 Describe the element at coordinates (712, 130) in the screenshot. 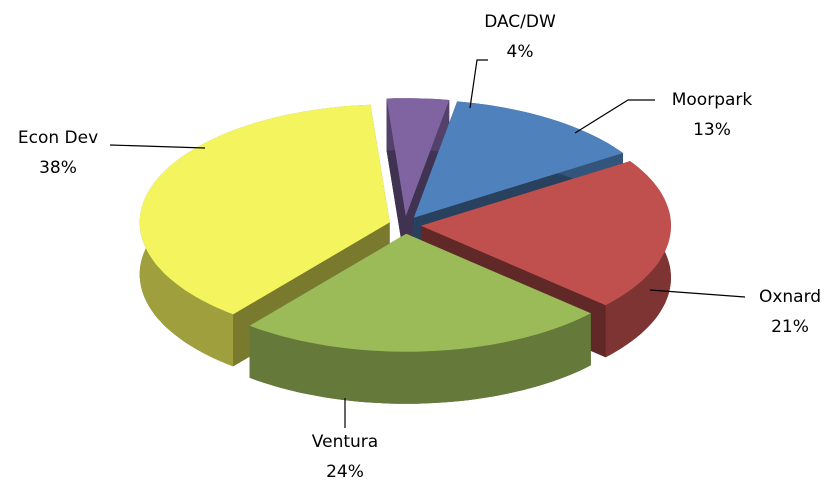

I see `slice-value-label: 13%` at that location.